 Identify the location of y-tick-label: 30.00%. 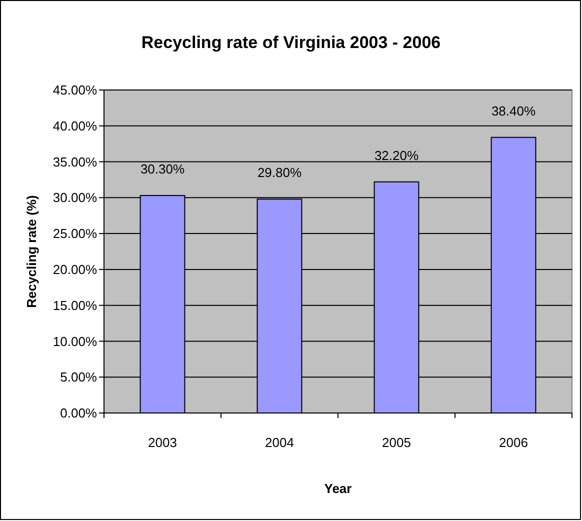
(75, 198).